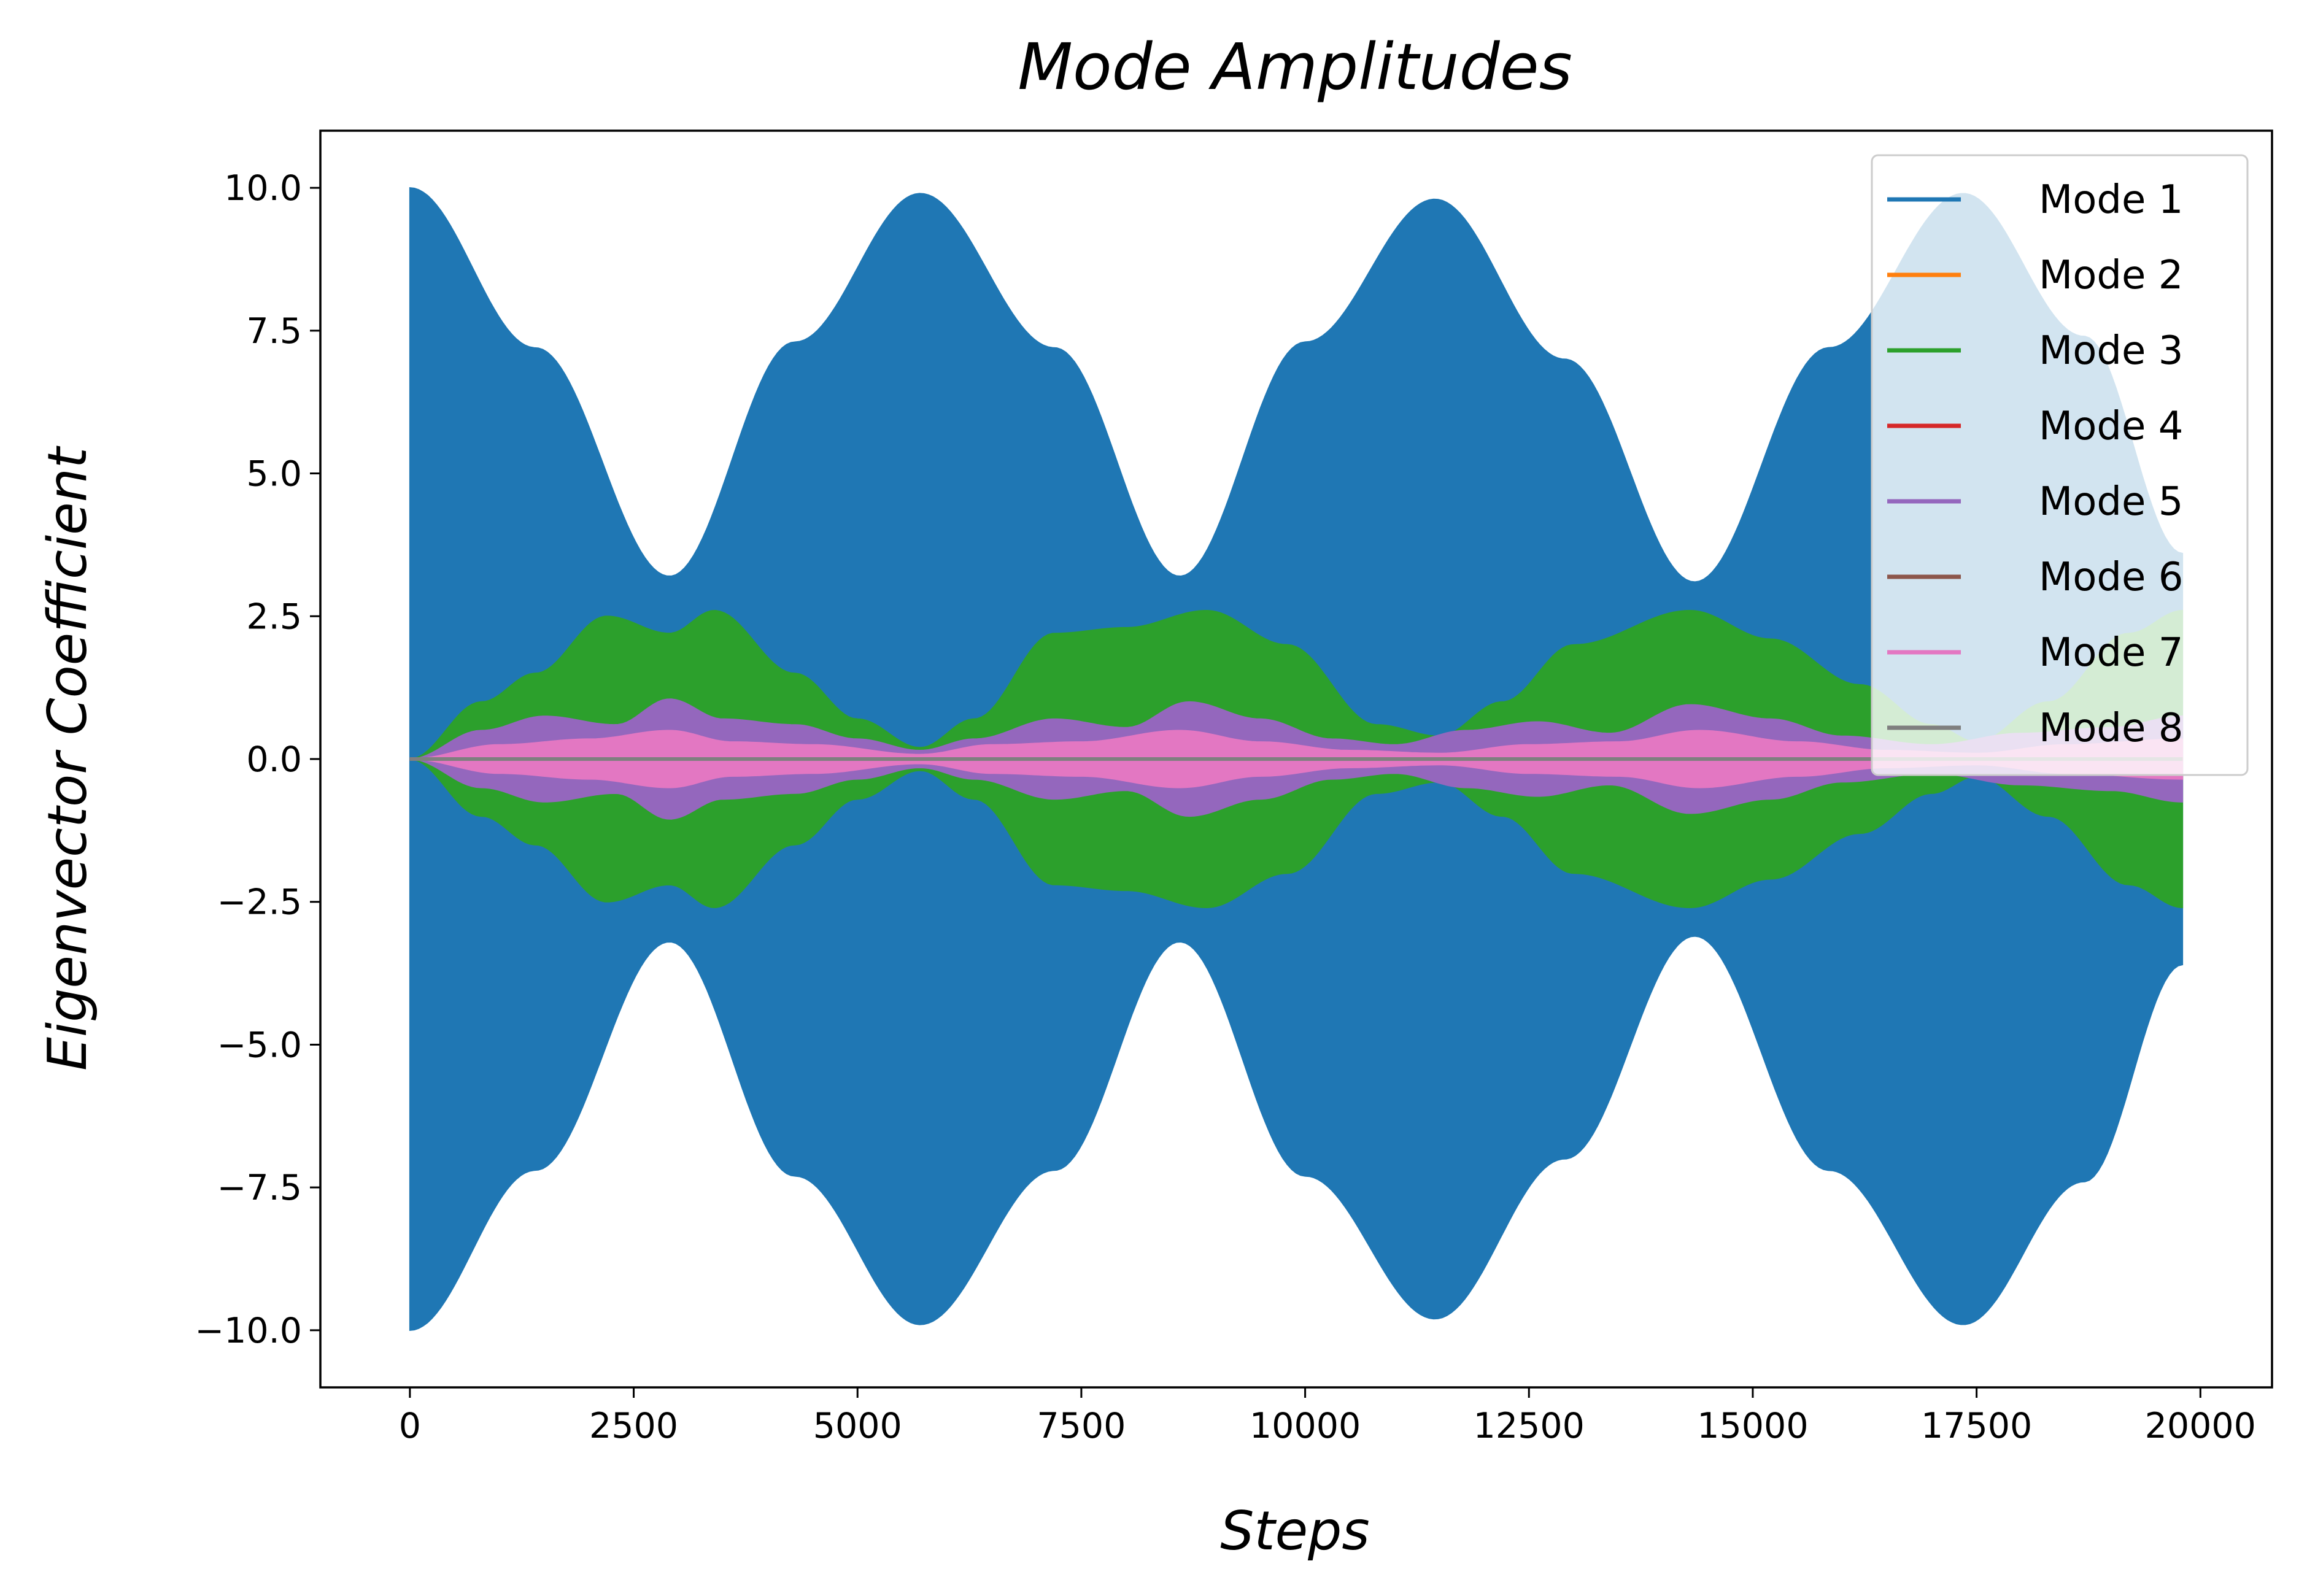  Describe the element at coordinates (2111, 653) in the screenshot. I see `legend-label: Mode 7` at that location.